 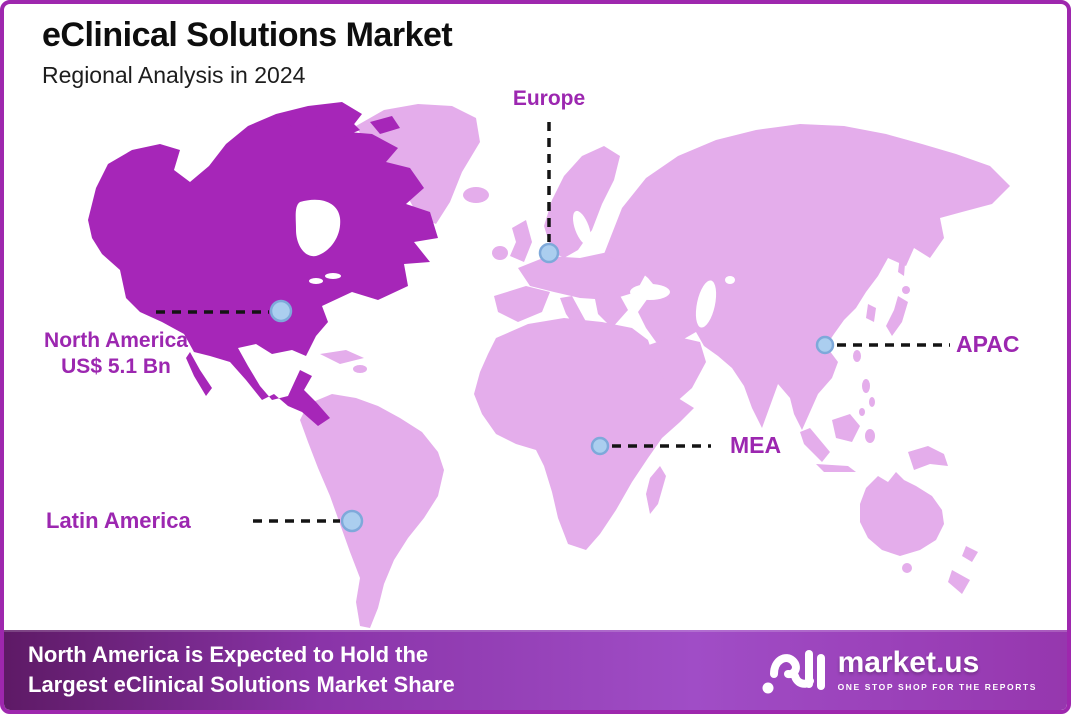 I want to click on region-sulawesi, so click(x=870, y=436).